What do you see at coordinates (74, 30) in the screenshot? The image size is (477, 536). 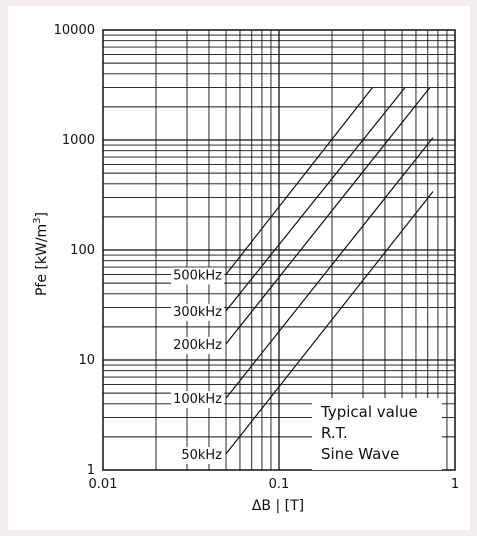 I see `y-tick-label: 10000` at bounding box center [74, 30].